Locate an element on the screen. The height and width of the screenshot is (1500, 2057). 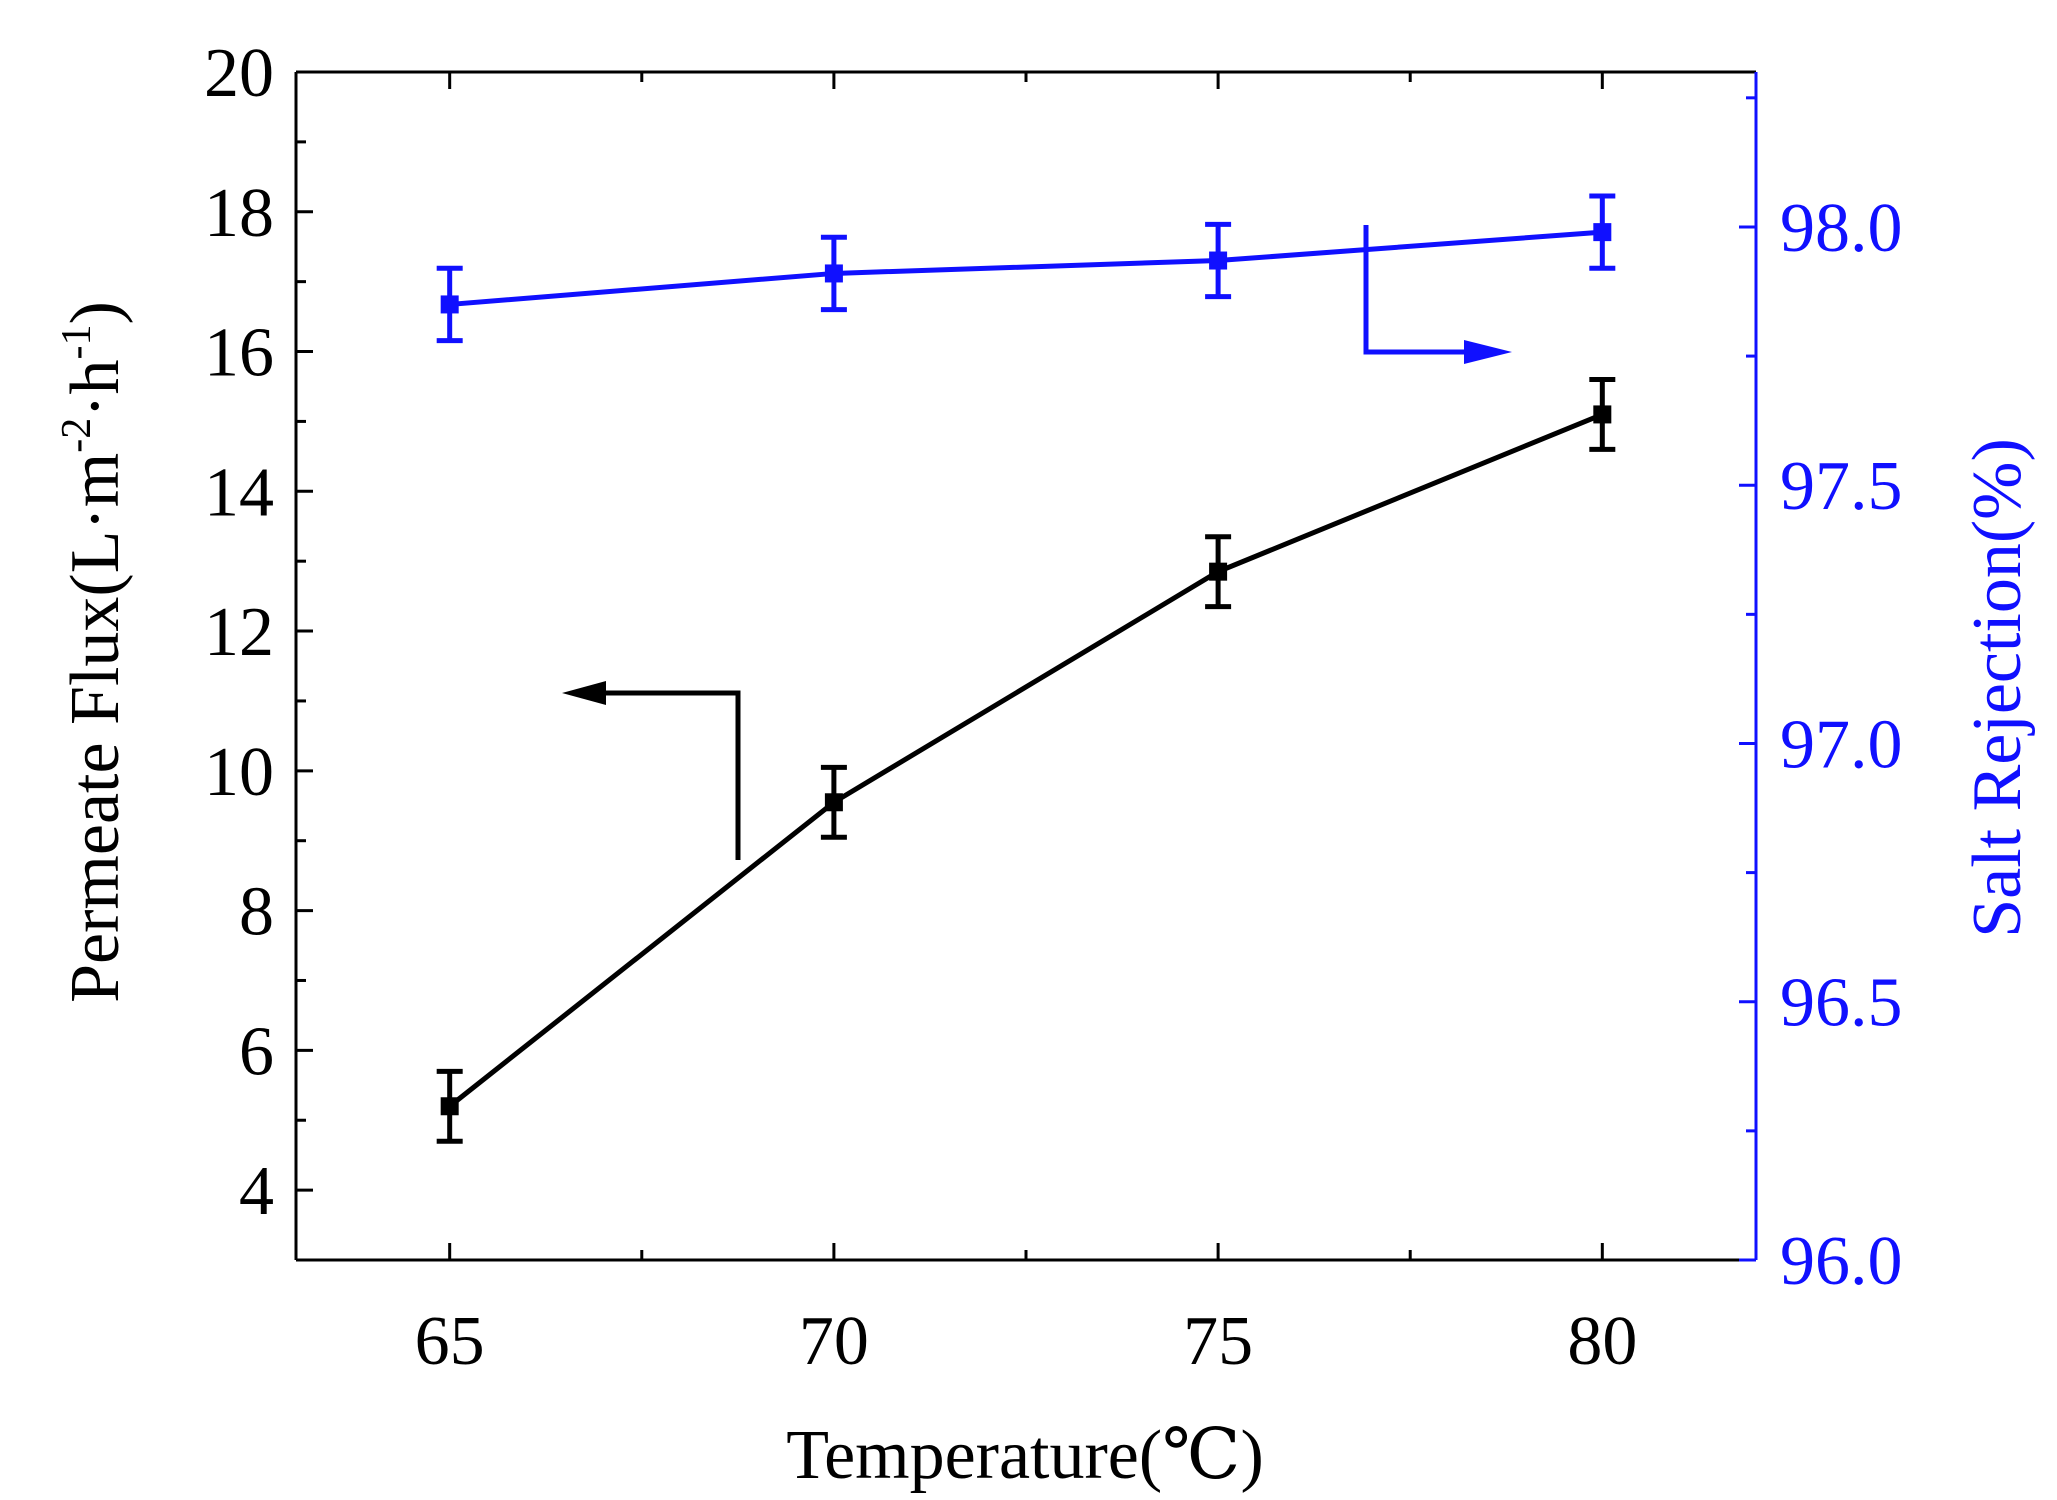
left-axis-label-sup1: -2 is located at coordinates (77, 435).